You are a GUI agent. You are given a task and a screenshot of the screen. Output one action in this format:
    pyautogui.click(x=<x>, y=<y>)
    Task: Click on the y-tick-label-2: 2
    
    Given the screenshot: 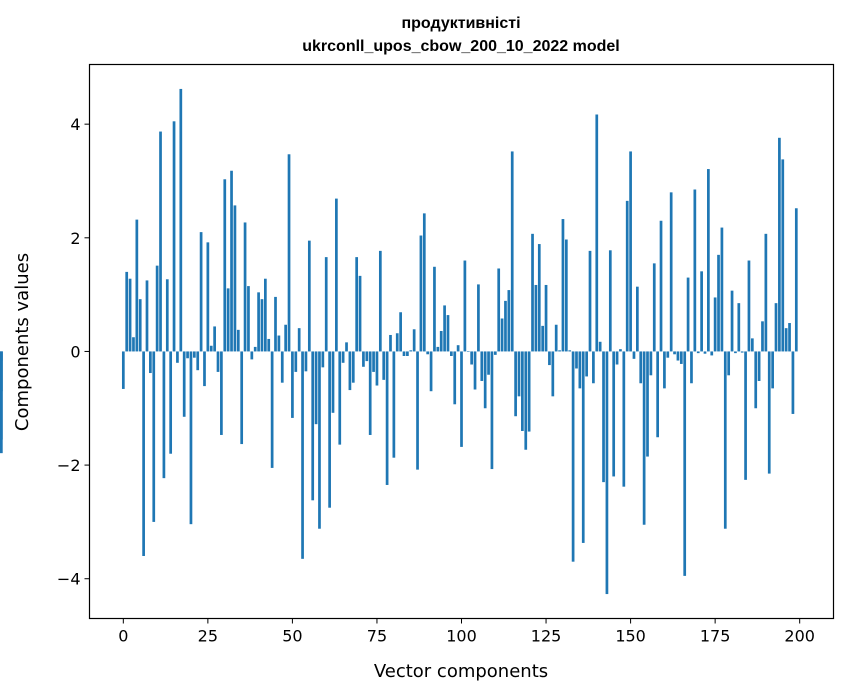 What is the action you would take?
    pyautogui.click(x=75, y=238)
    